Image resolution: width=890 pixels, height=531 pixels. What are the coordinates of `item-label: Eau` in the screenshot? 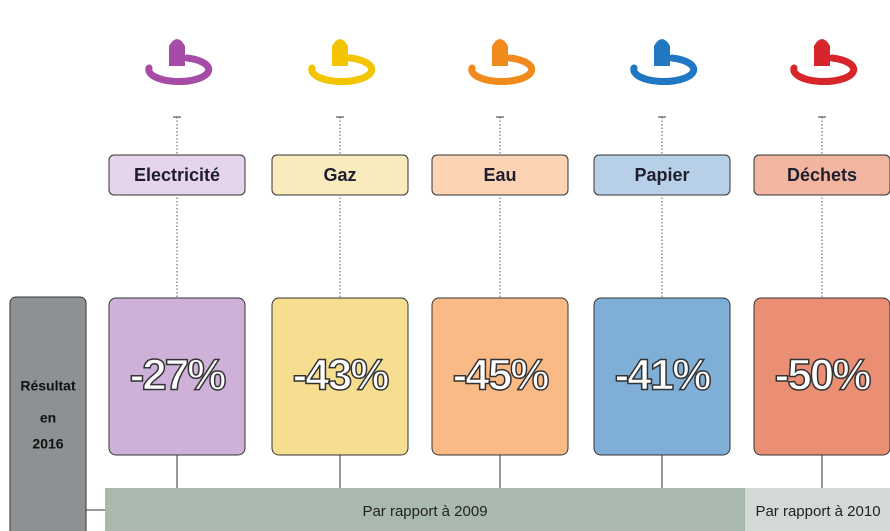 It's located at (499, 175).